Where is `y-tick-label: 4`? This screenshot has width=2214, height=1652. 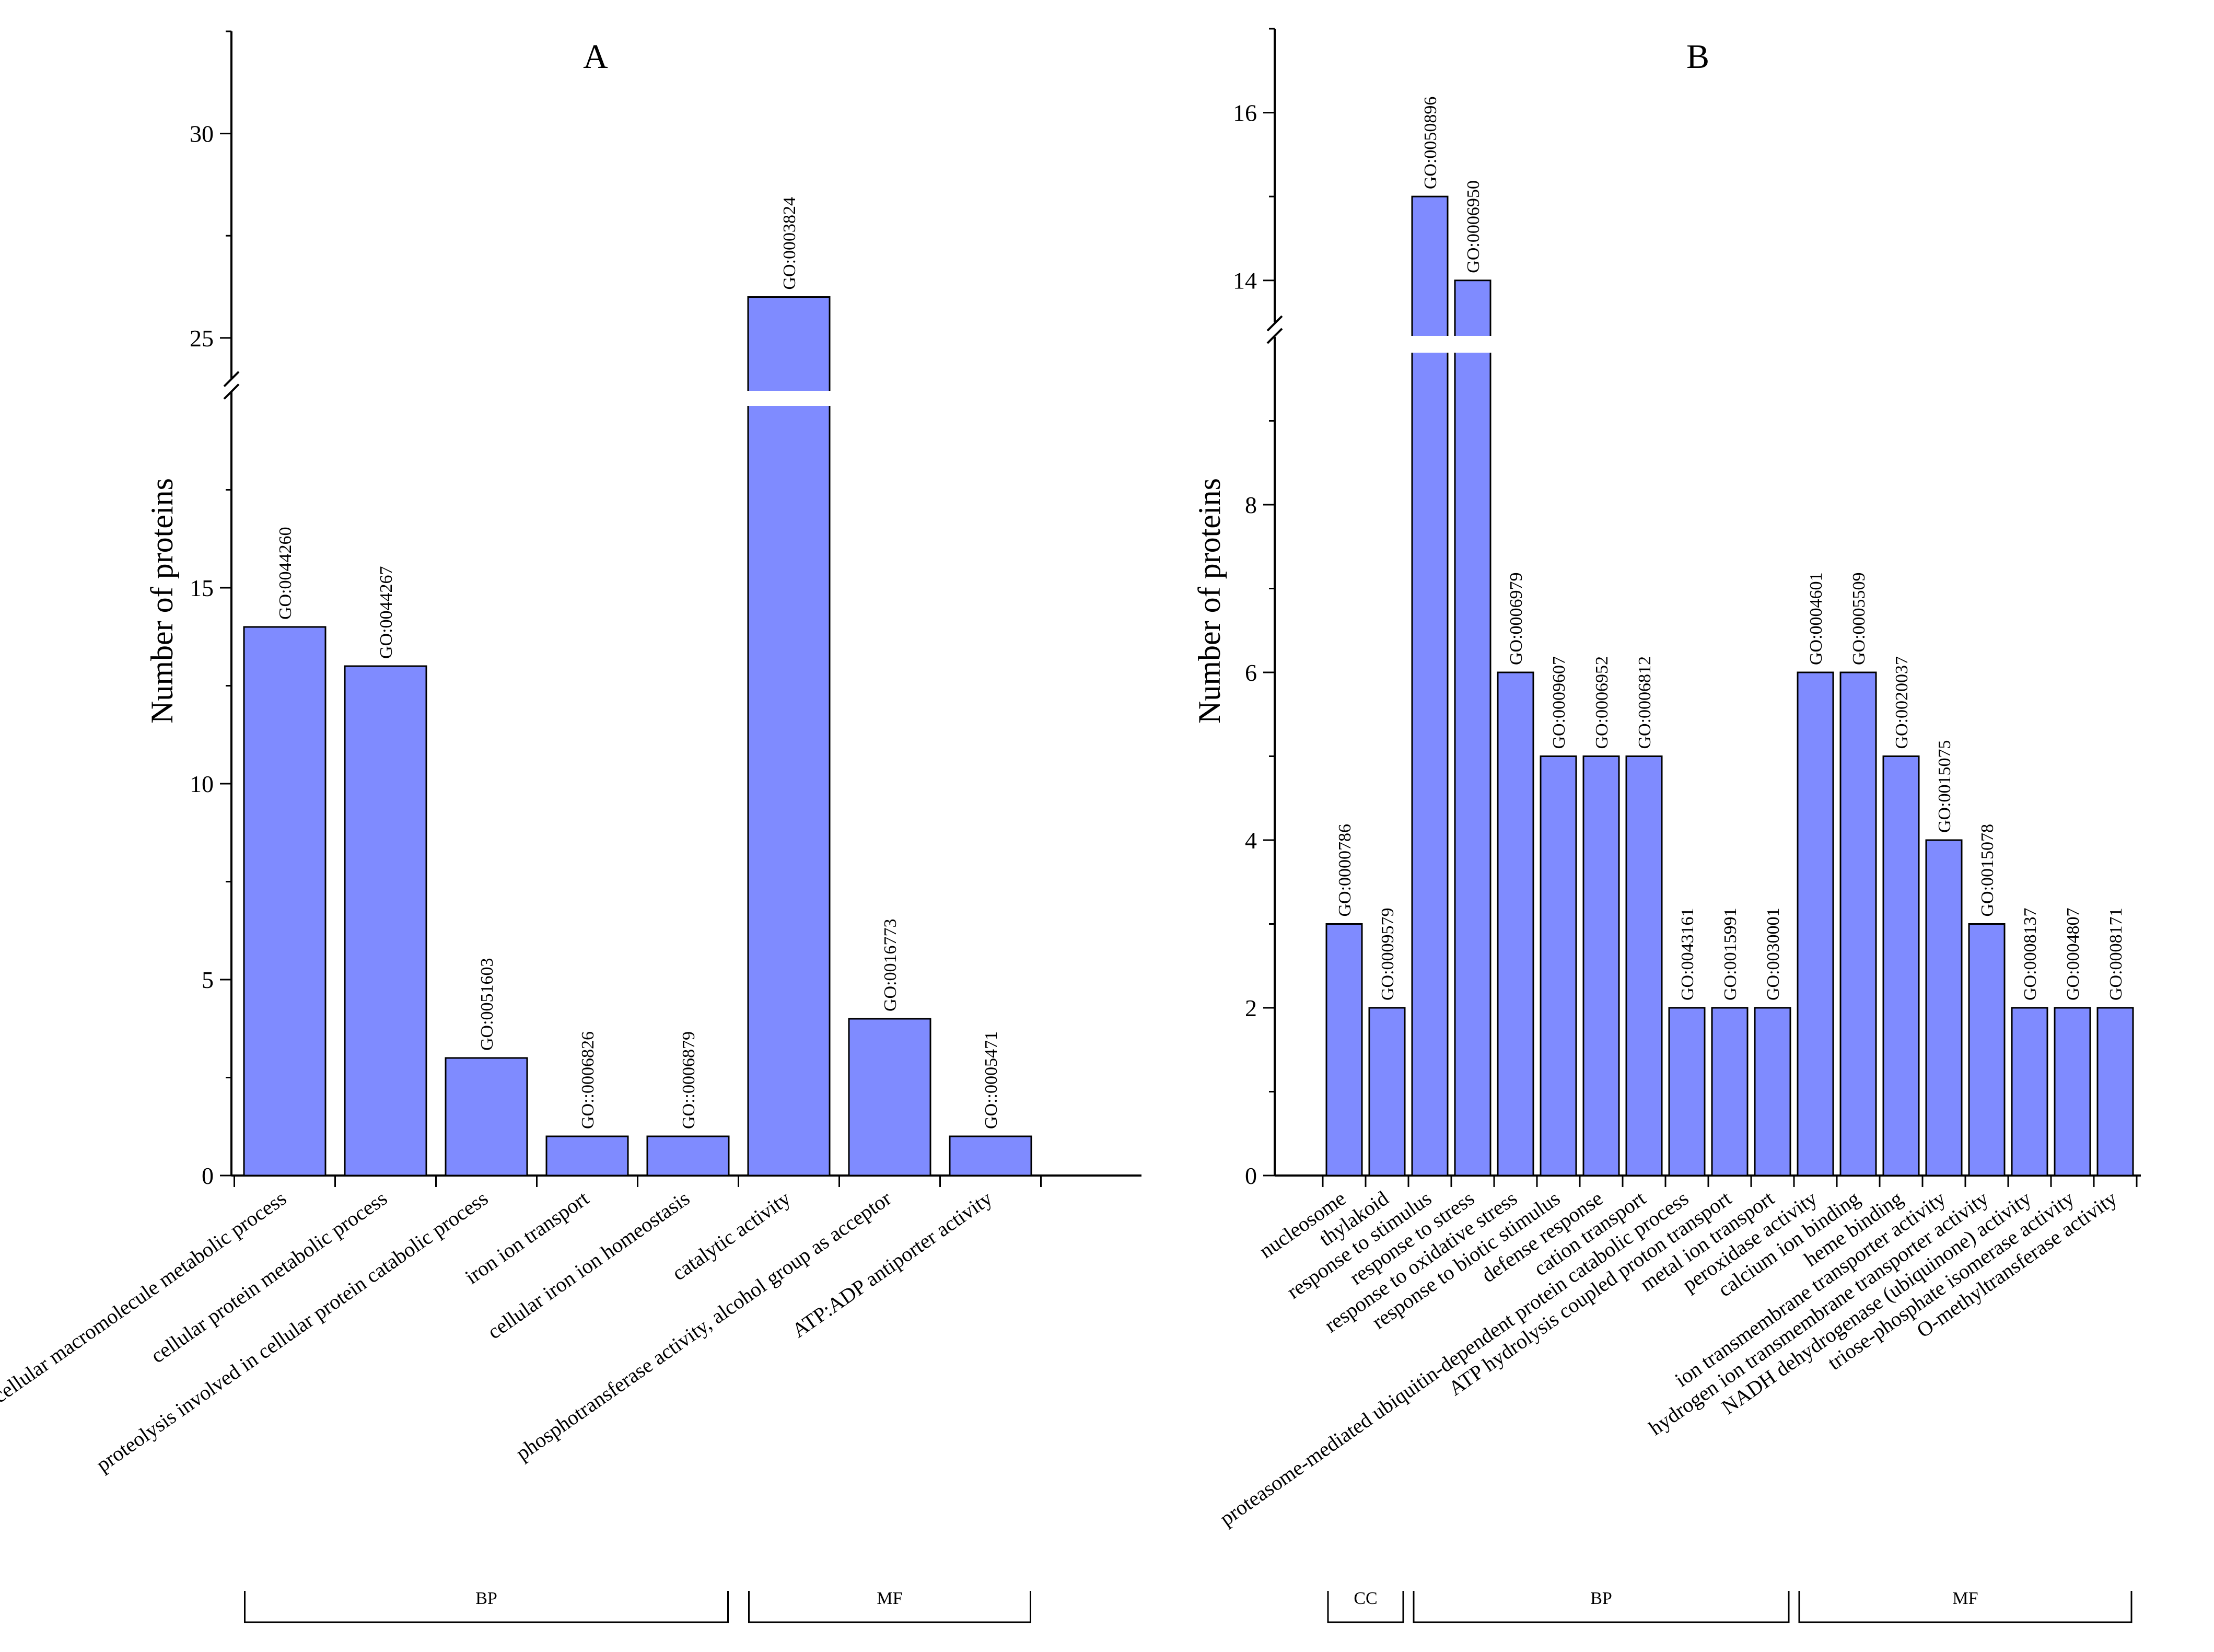
y-tick-label: 4 is located at coordinates (1251, 840).